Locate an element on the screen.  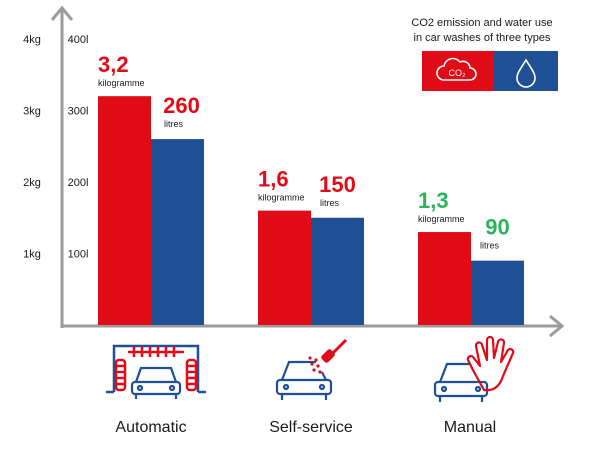
self-service-wash-icon is located at coordinates (311, 369).